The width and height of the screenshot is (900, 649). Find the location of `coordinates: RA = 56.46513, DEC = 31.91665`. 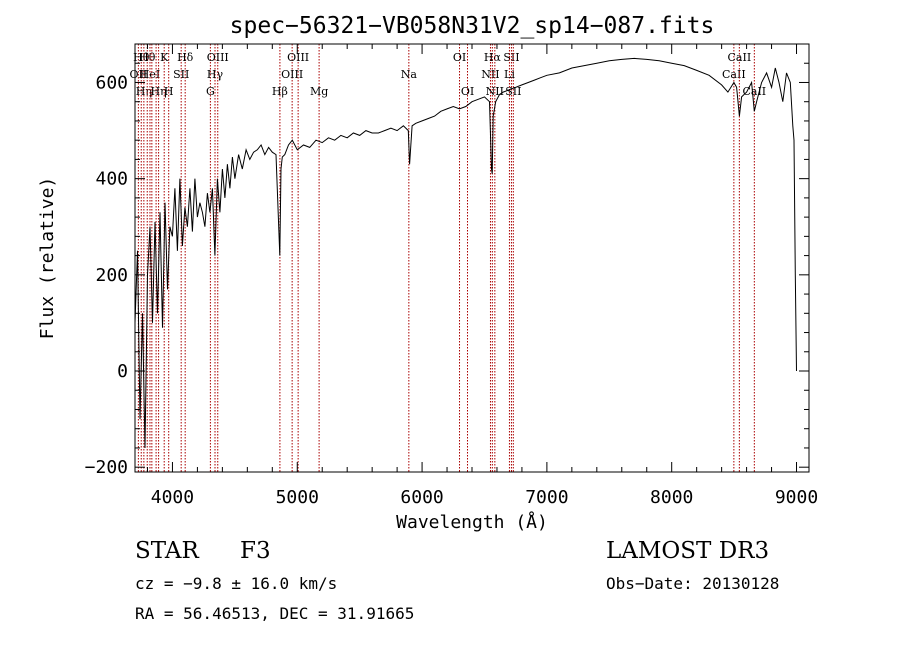

coordinates: RA = 56.46513, DEC = 31.91665 is located at coordinates (275, 613).